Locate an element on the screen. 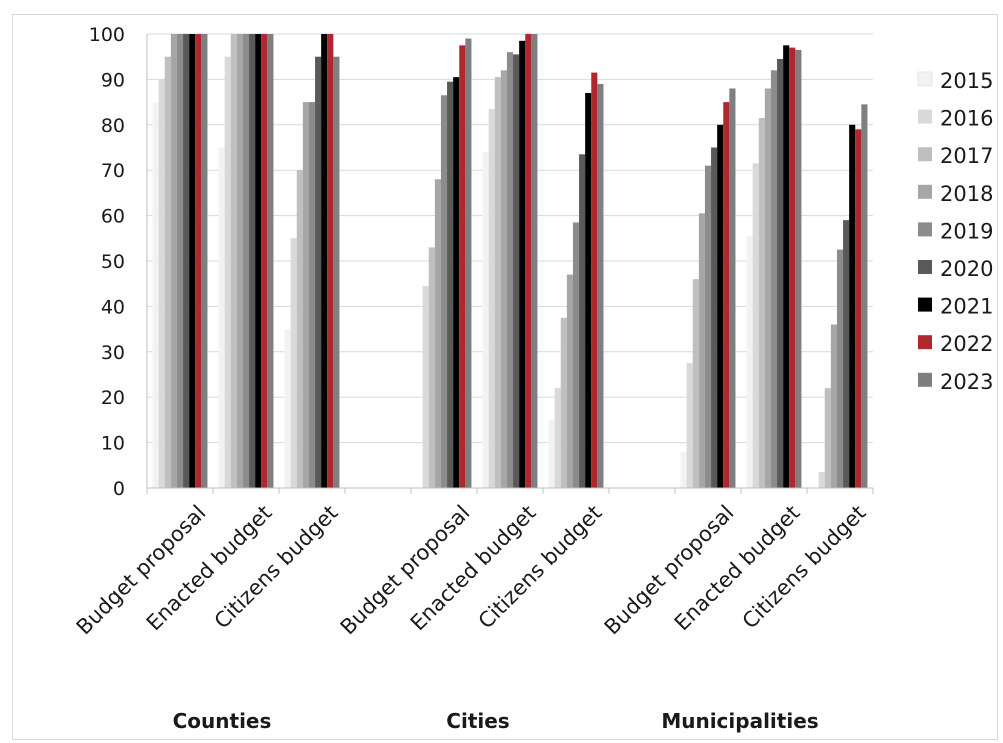 The height and width of the screenshot is (743, 1003). y-tick-label: 0 is located at coordinates (119, 489).